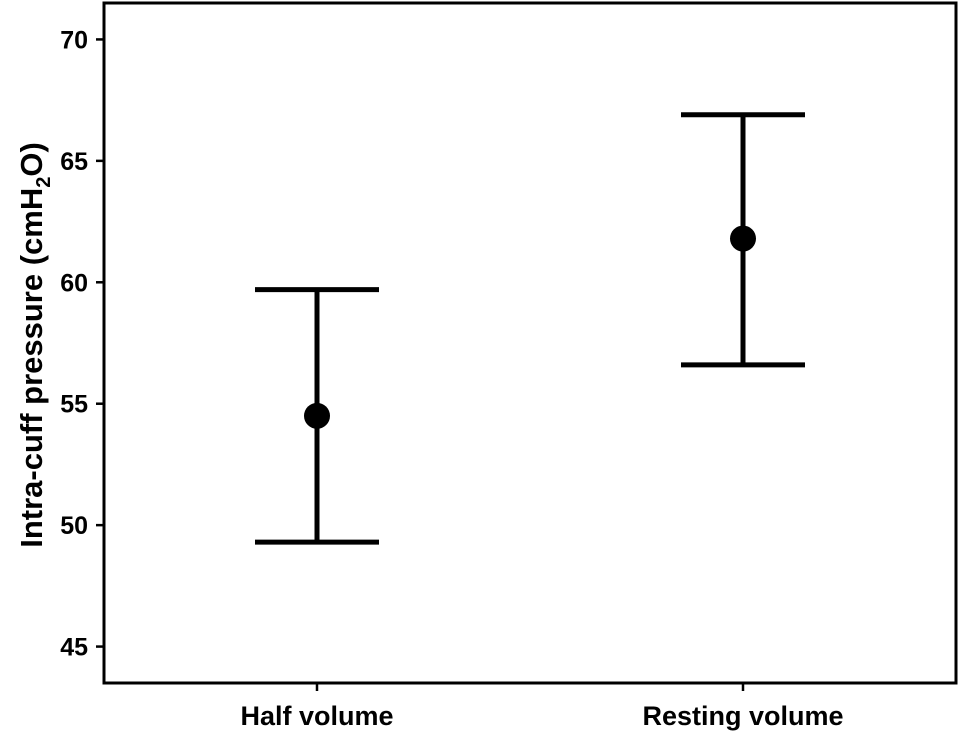 The height and width of the screenshot is (735, 961). I want to click on y-axis-title: Intra-cuff pressure (cmH2O), so click(34, 345).